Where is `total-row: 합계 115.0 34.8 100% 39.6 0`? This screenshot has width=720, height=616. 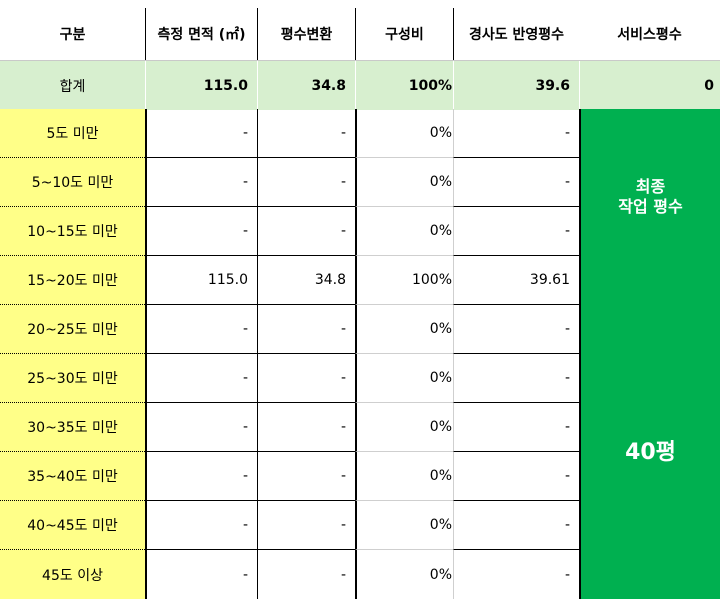 total-row: 합계 115.0 34.8 100% 39.6 0 is located at coordinates (360, 85).